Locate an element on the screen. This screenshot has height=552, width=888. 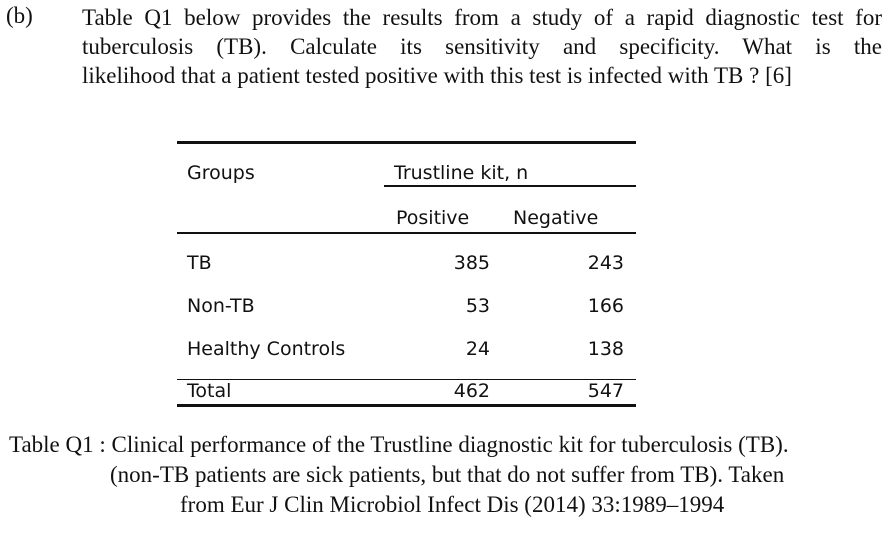
table-row-group: Healthy Controls is located at coordinates (266, 349).